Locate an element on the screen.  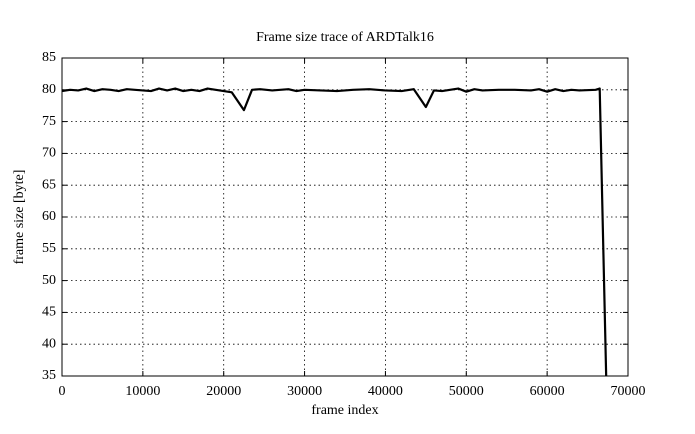
y-tick-label: 45 is located at coordinates (49, 312).